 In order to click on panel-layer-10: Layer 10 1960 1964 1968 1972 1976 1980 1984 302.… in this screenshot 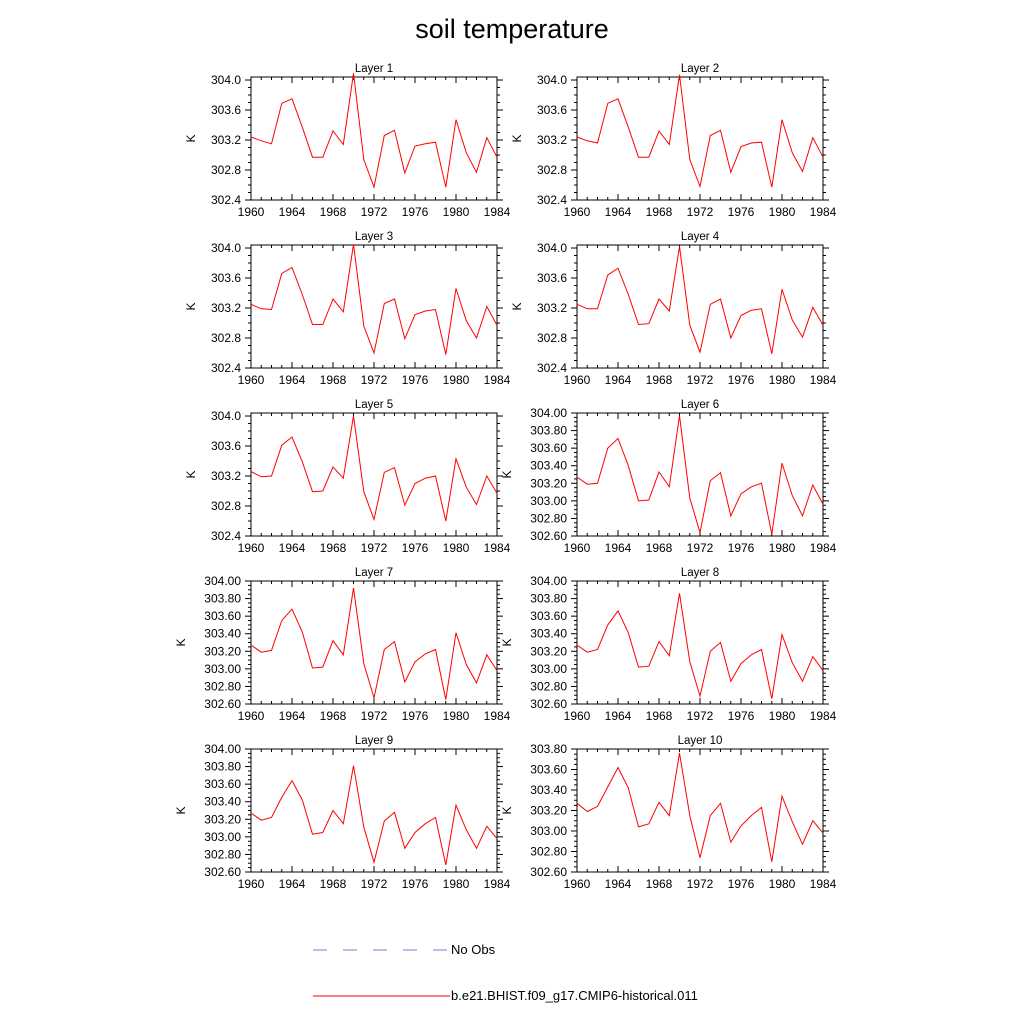, I will do `click(668, 813)`.